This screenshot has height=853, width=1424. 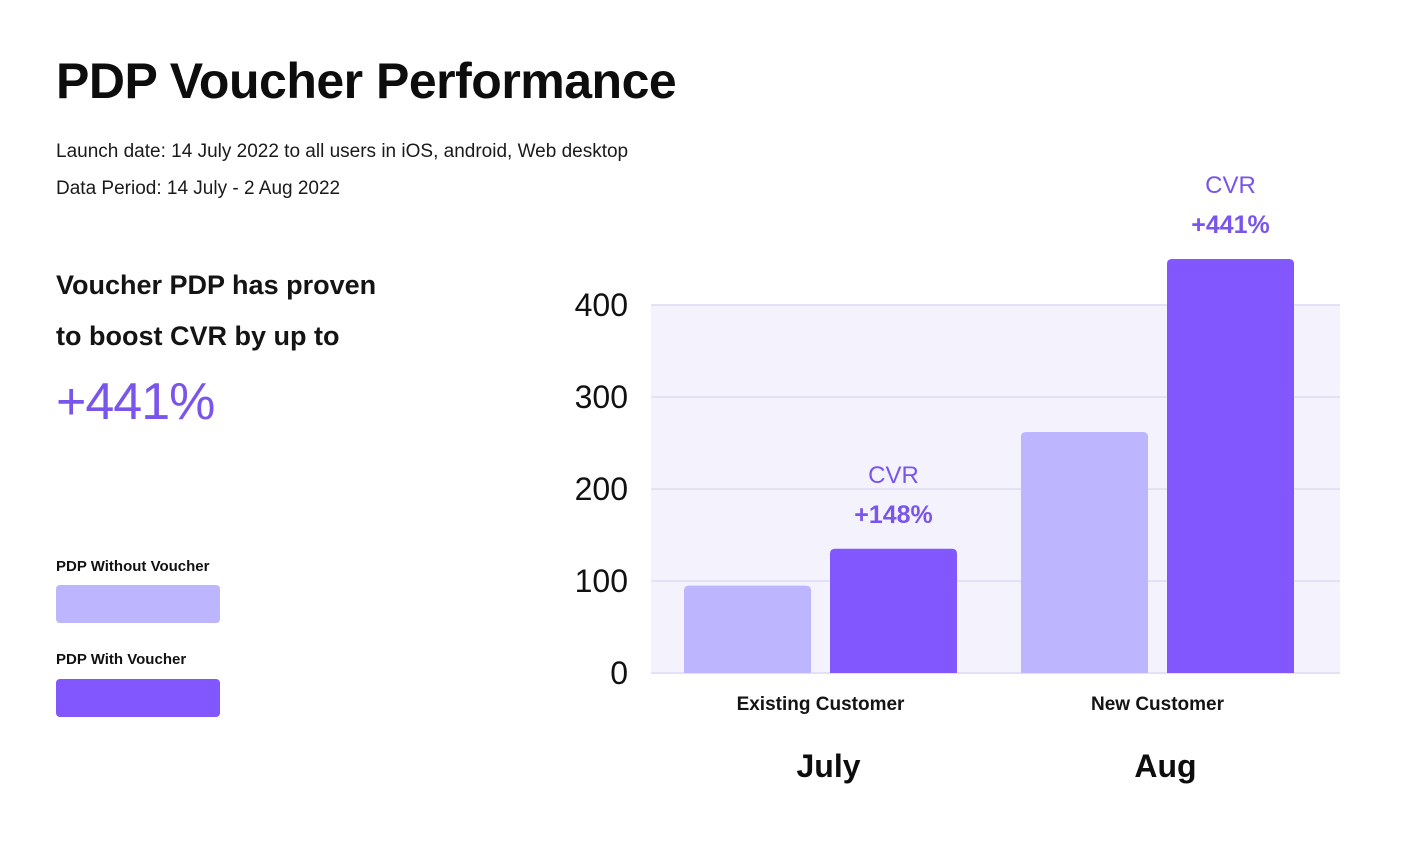 I want to click on bar-existing-customer-with-voucher, so click(x=893, y=610).